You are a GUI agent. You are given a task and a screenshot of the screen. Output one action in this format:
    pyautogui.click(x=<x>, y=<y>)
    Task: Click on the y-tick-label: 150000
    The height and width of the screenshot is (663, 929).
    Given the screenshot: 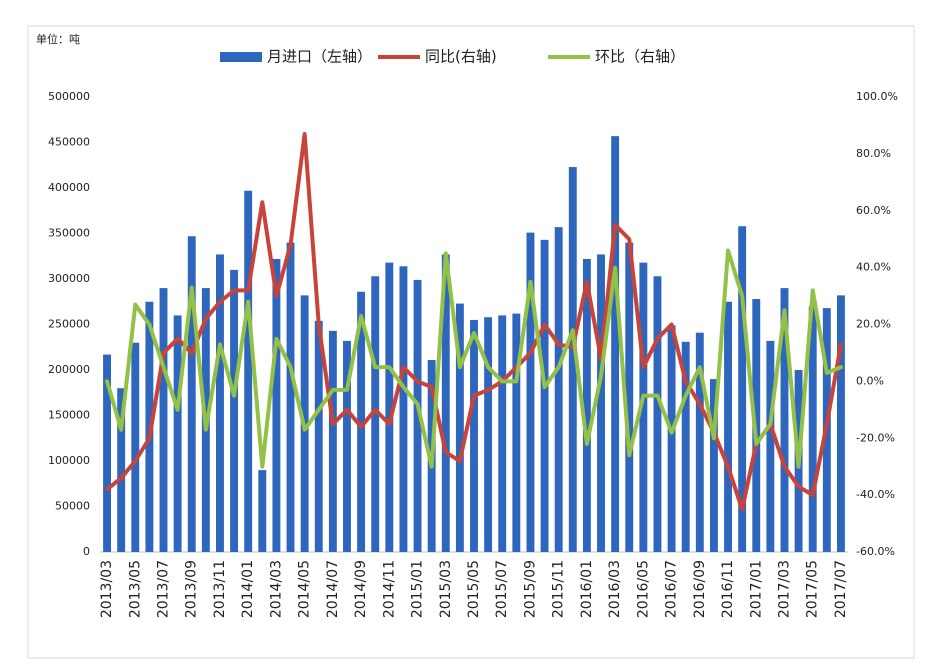 What is the action you would take?
    pyautogui.click(x=69, y=415)
    